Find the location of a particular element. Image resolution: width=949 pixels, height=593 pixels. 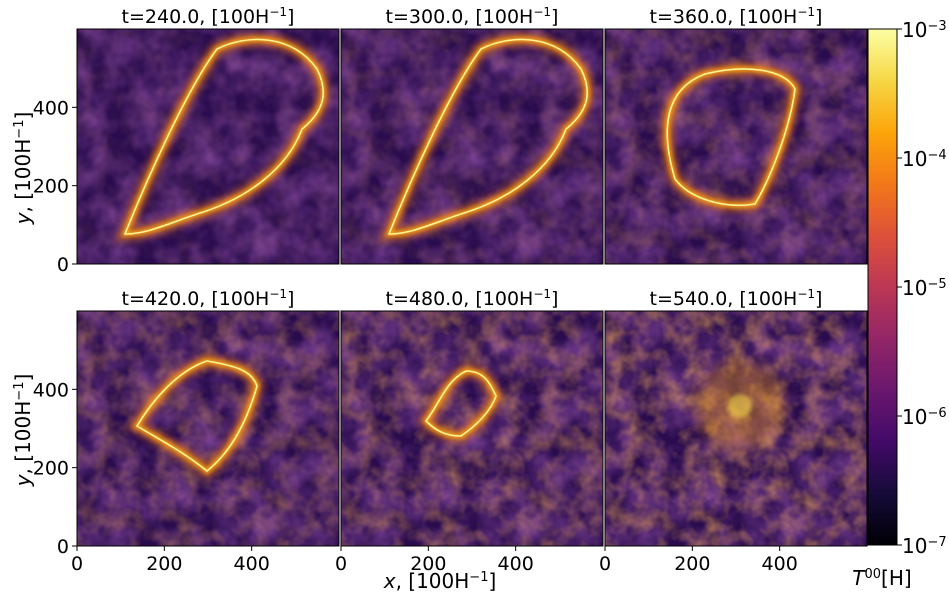

panel-2-title: t=300.0, [100H−1] is located at coordinates (472, 16).